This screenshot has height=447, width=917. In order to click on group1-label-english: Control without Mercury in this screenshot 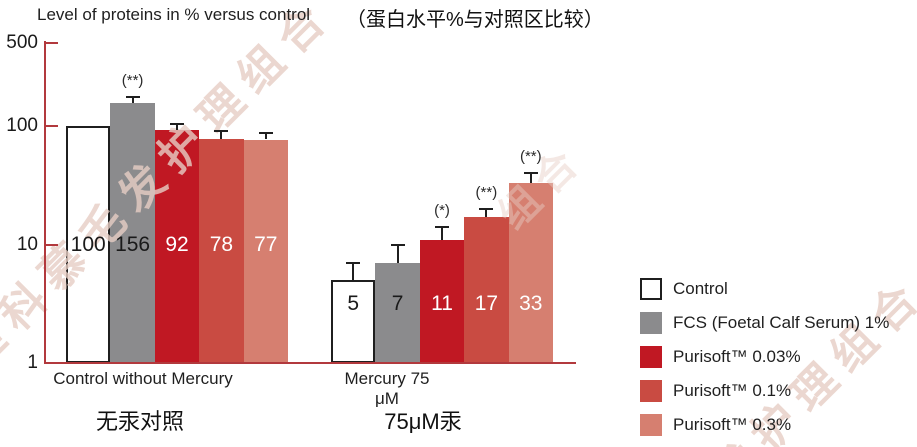, I will do `click(143, 378)`.